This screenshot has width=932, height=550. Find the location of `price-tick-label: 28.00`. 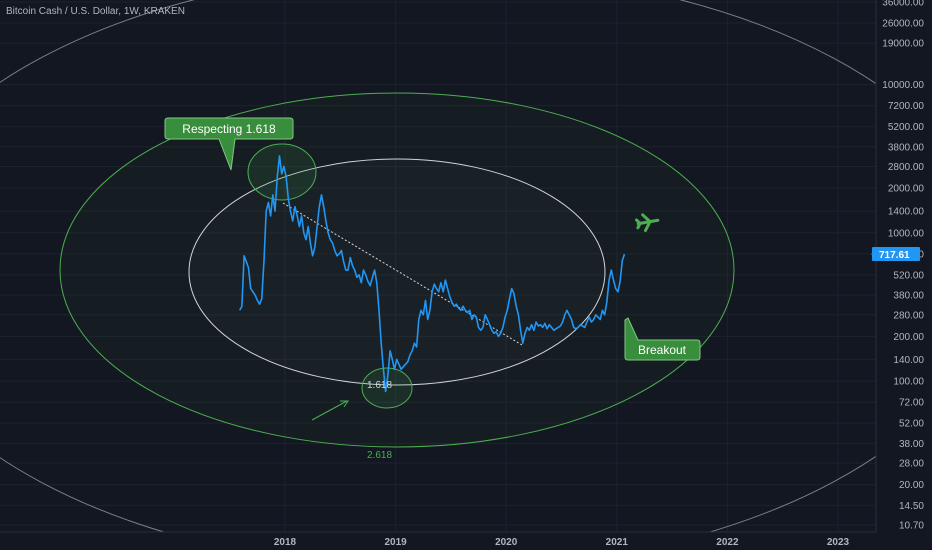

price-tick-label: 28.00 is located at coordinates (911, 464).